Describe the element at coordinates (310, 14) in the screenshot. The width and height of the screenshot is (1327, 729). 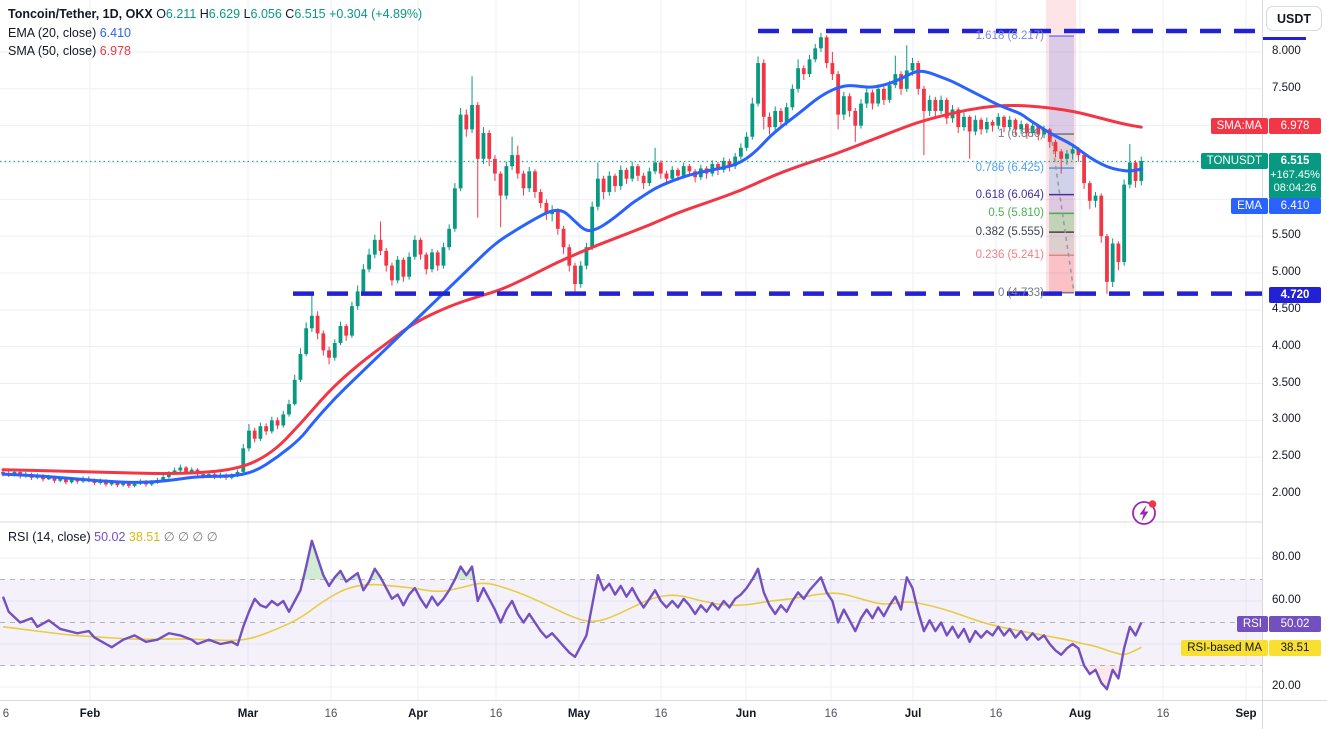
I see `close-value: 6.515` at that location.